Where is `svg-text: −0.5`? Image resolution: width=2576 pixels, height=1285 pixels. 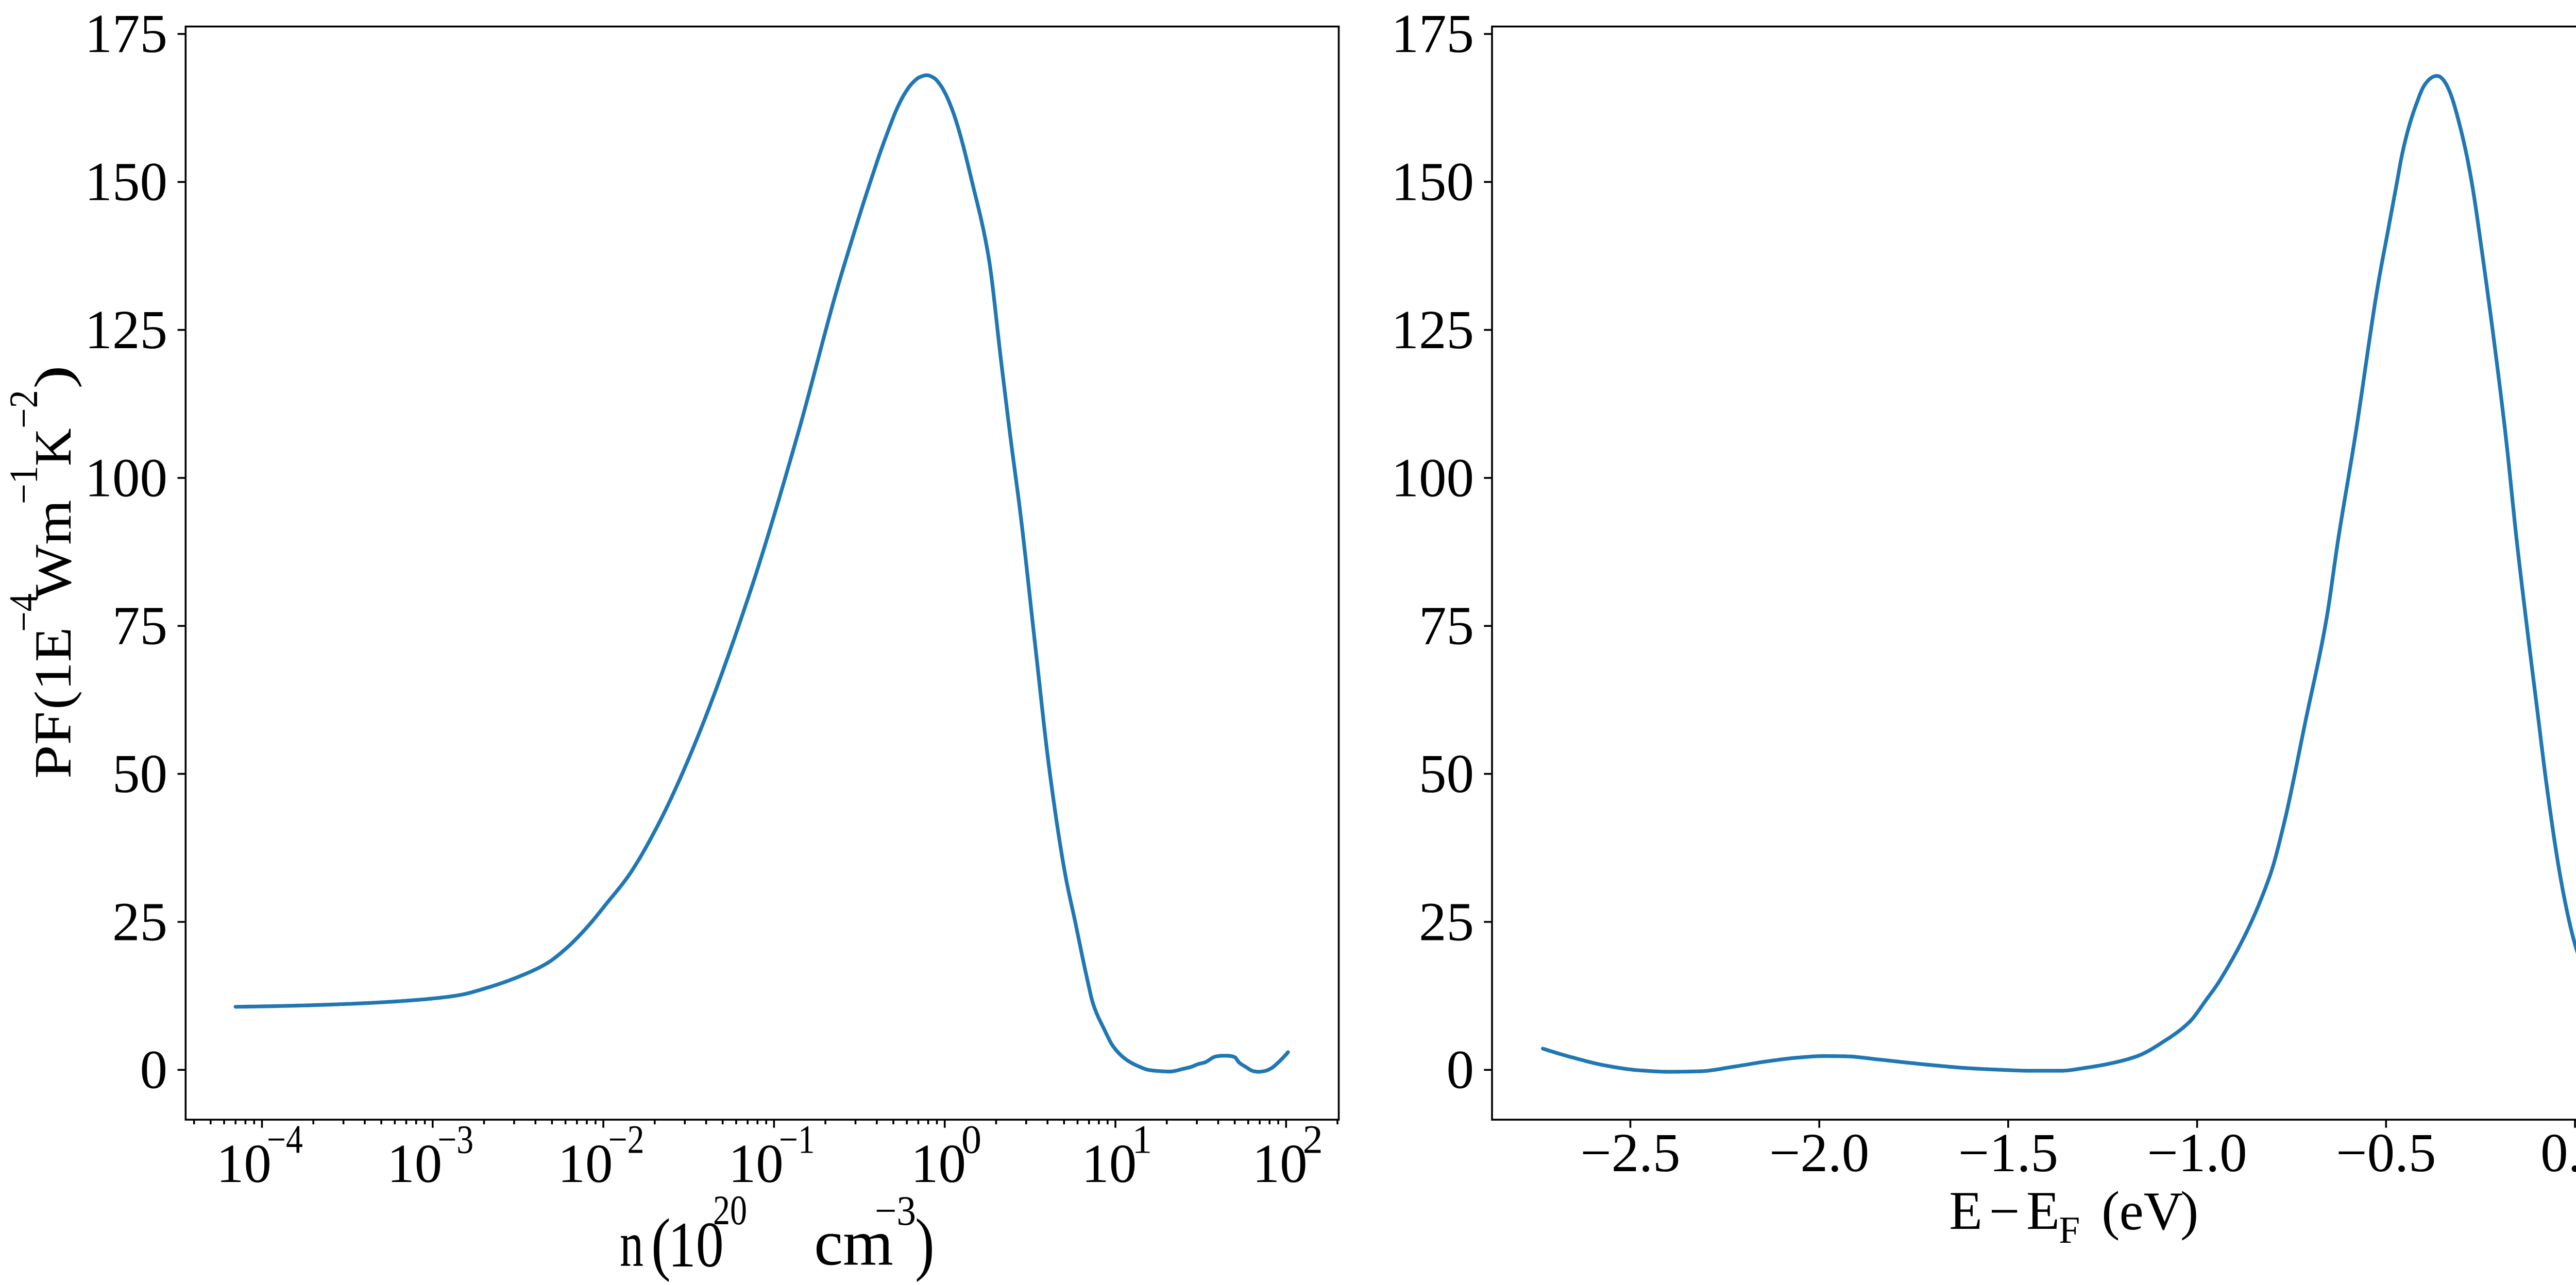 svg-text: −0.5 is located at coordinates (2386, 1153).